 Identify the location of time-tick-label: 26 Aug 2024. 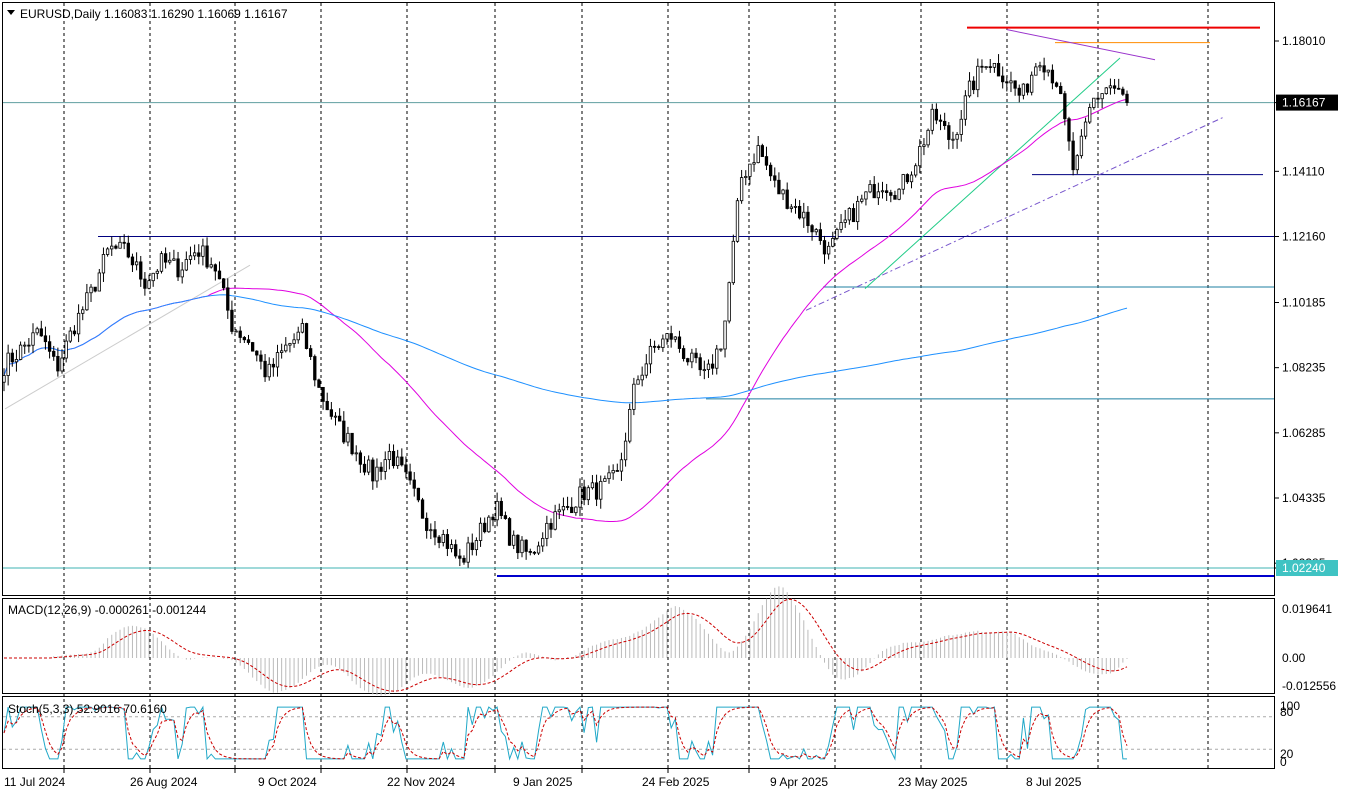
(164, 782).